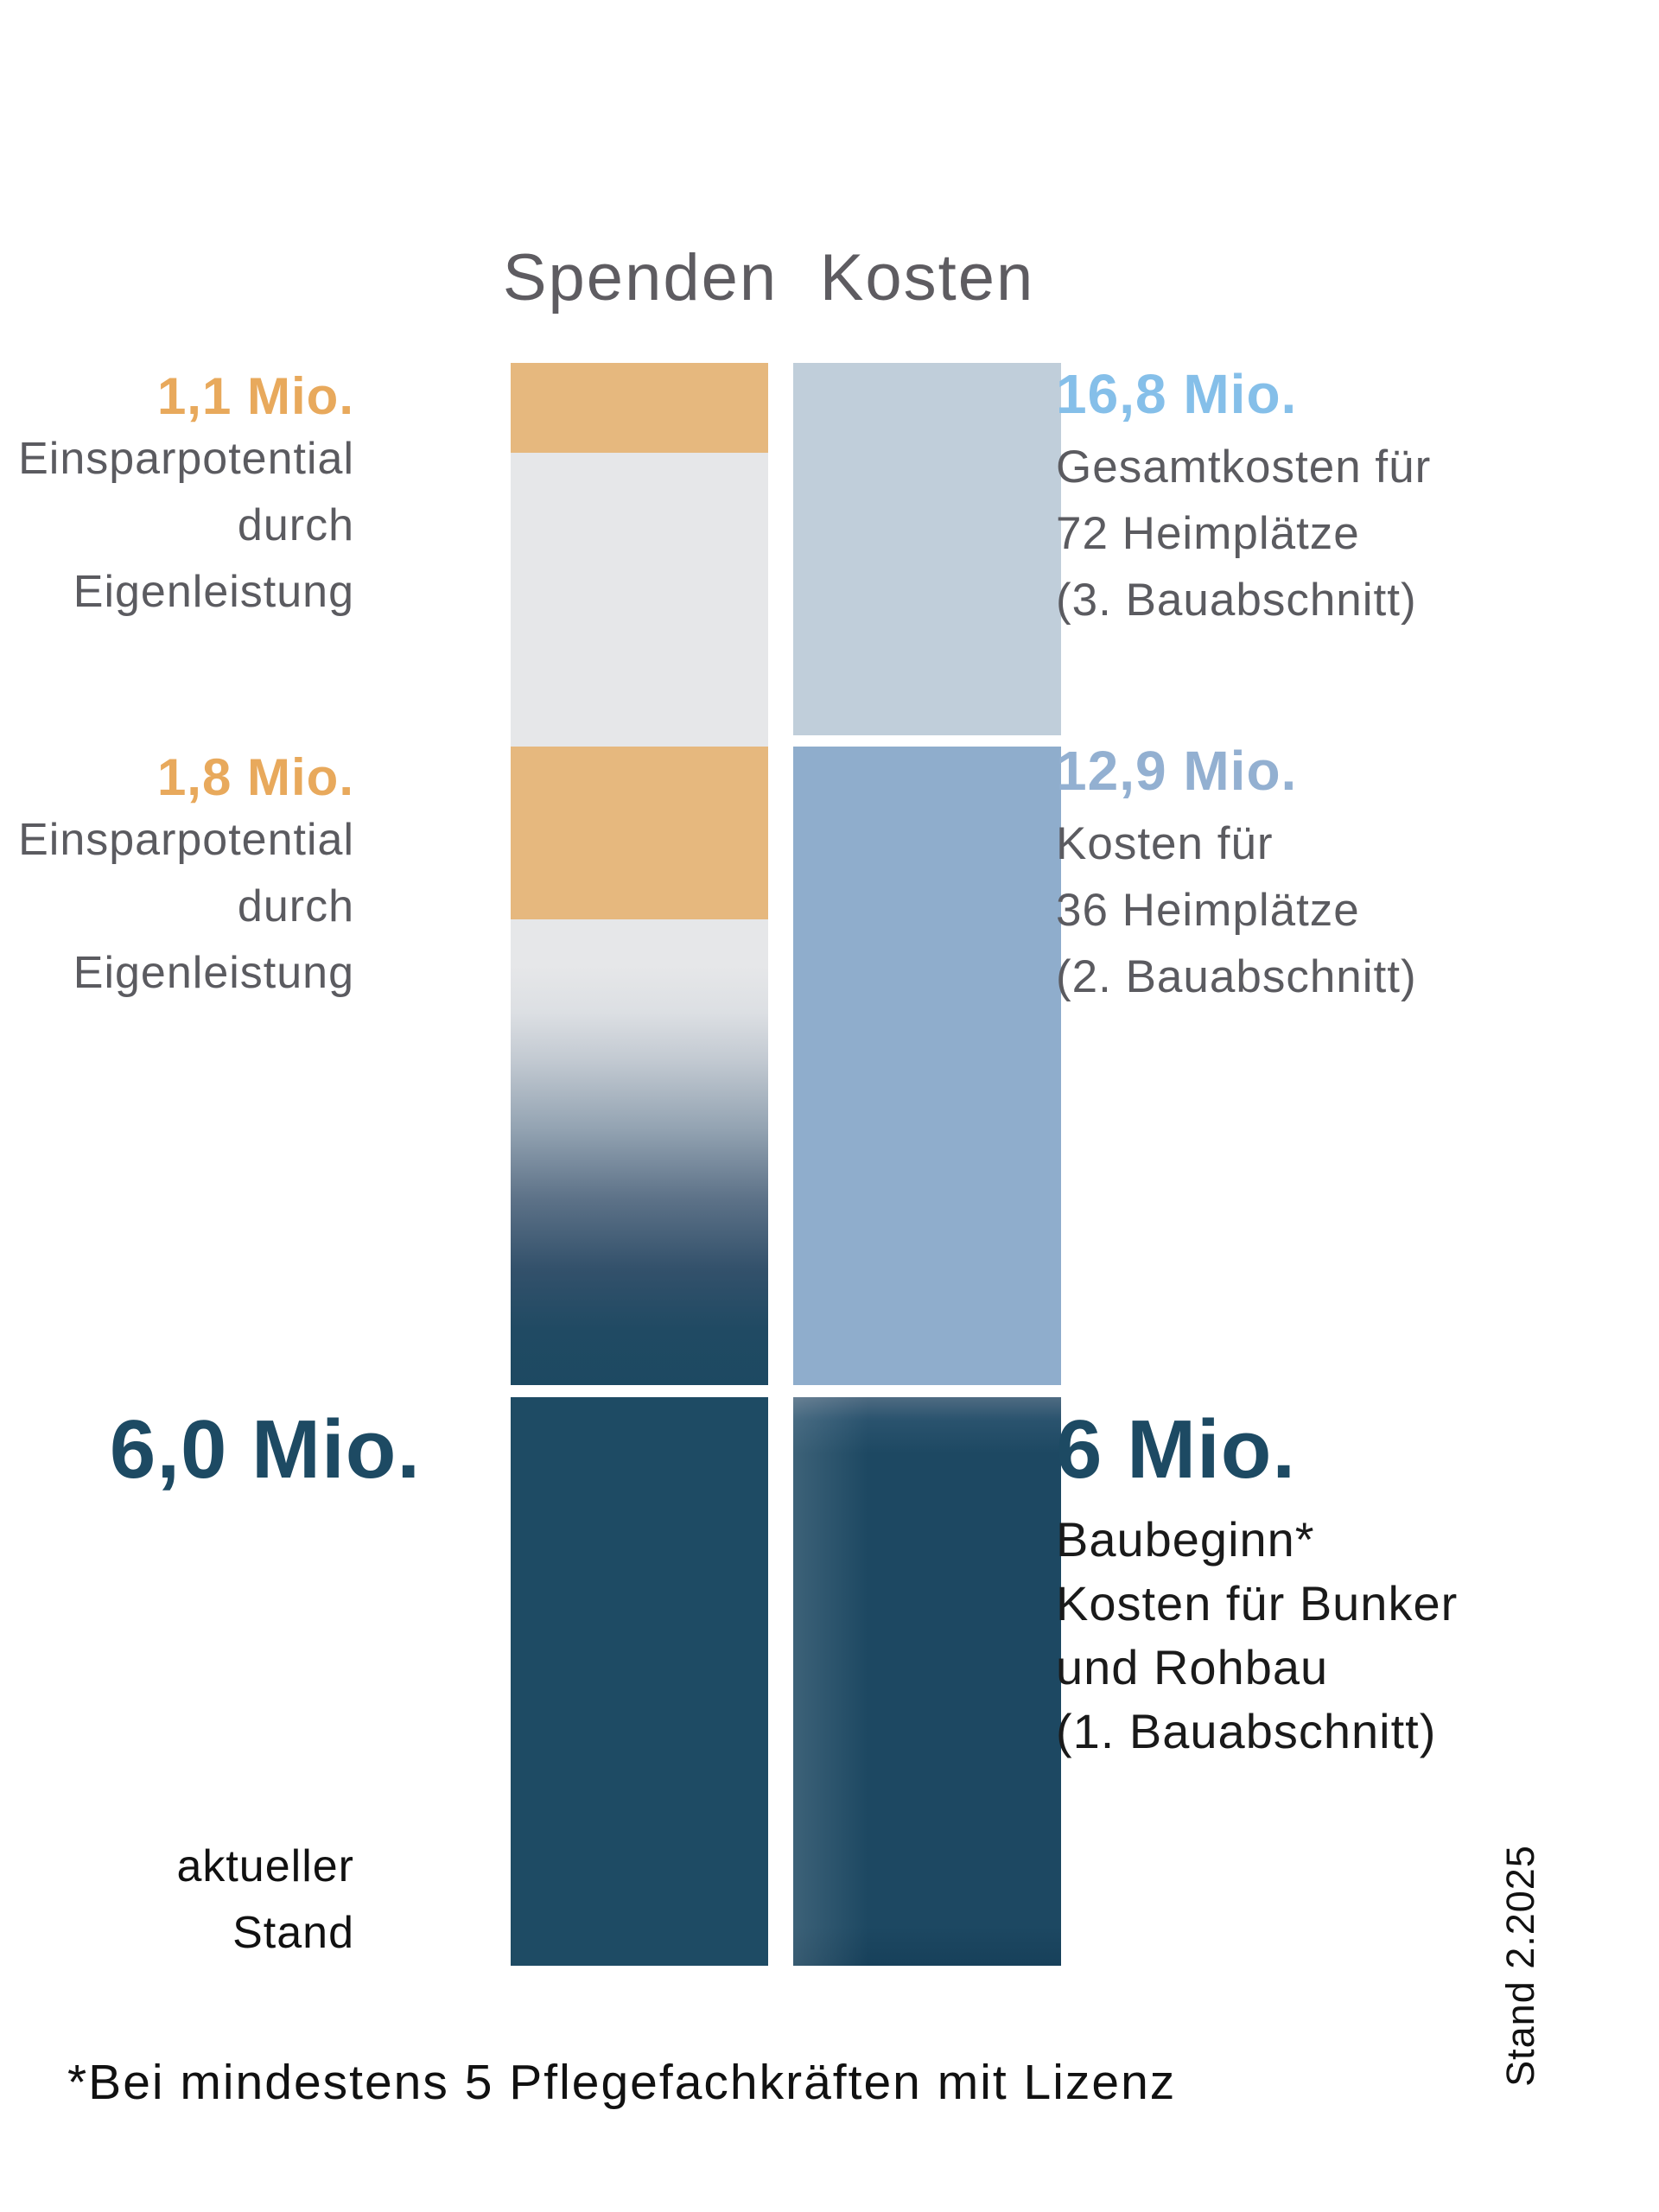  What do you see at coordinates (293, 1933) in the screenshot?
I see `annotation-line: Stand` at bounding box center [293, 1933].